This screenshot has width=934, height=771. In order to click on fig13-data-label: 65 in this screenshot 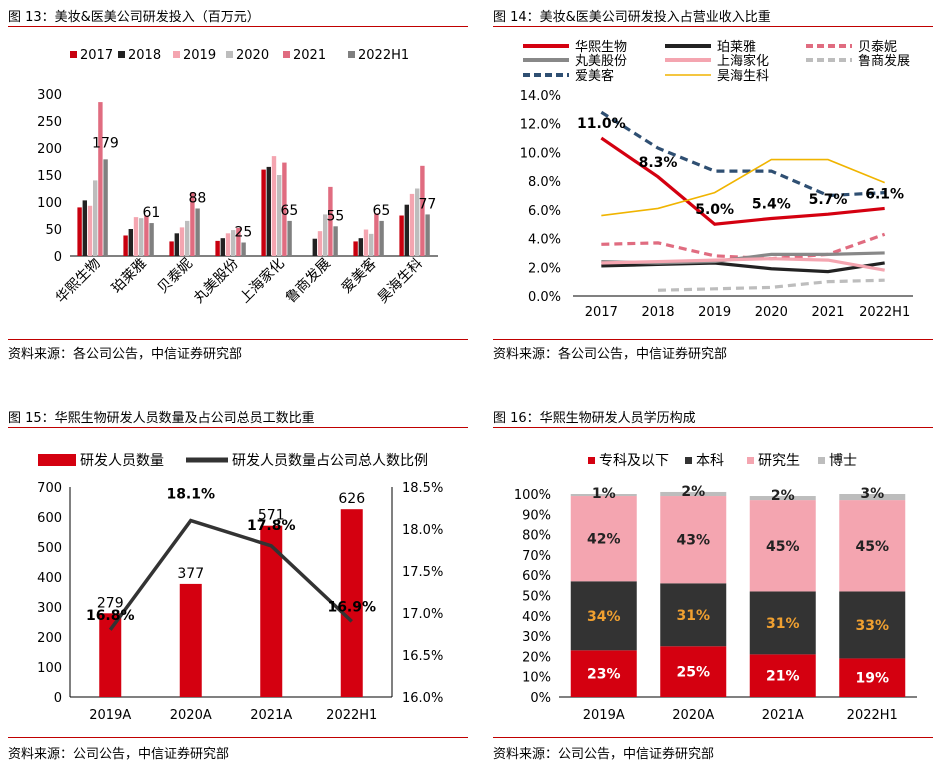, I will do `click(381, 211)`.